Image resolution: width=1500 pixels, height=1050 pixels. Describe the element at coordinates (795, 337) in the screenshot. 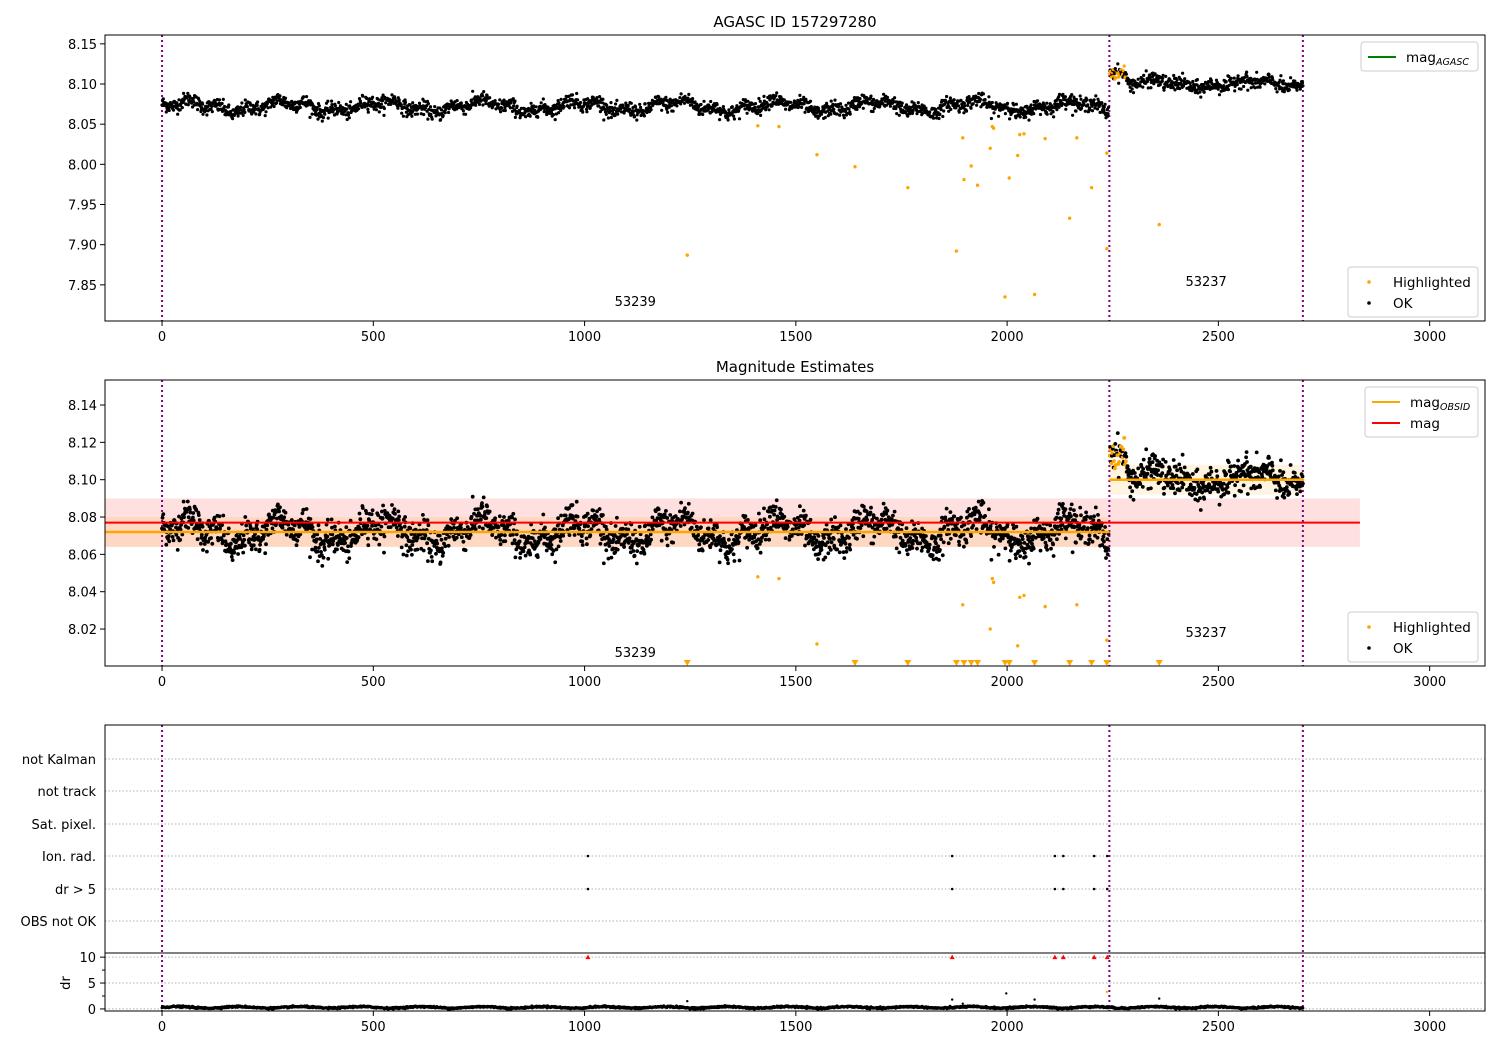

I see `x-tick-label: 1500` at that location.